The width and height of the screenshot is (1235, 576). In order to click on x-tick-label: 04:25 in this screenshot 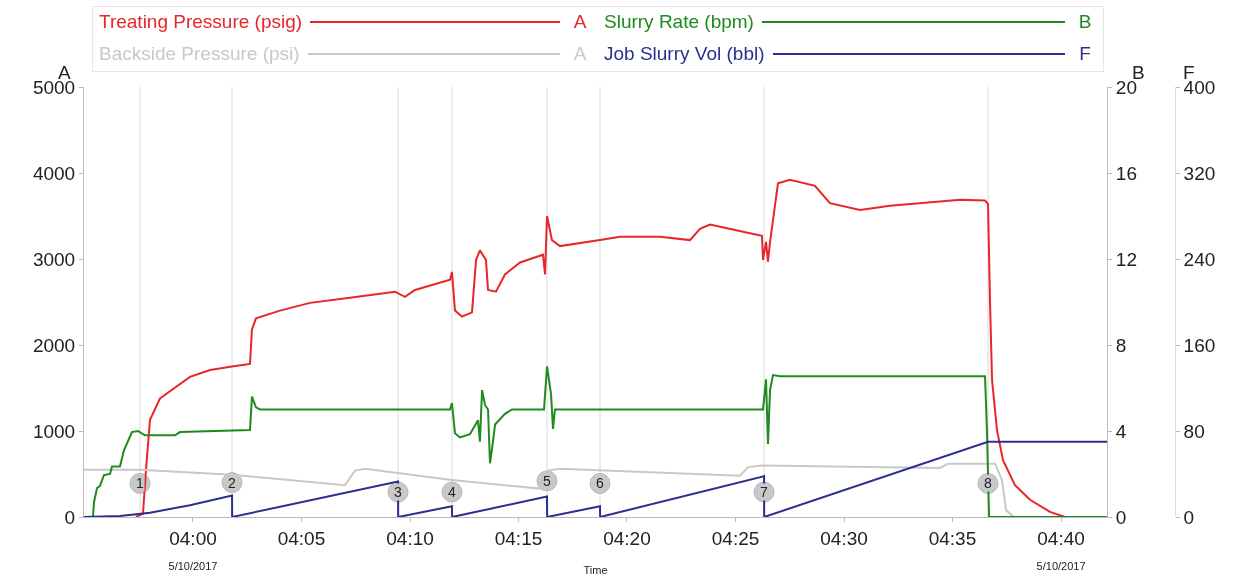, I will do `click(735, 538)`.